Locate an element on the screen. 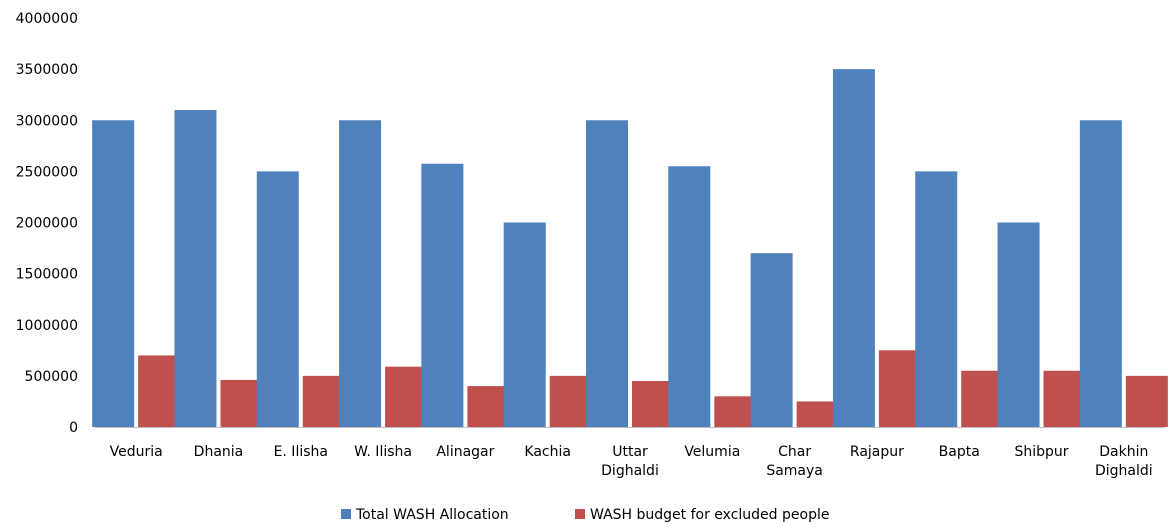 The width and height of the screenshot is (1168, 527). y-tick-label: 500000 is located at coordinates (51, 377).